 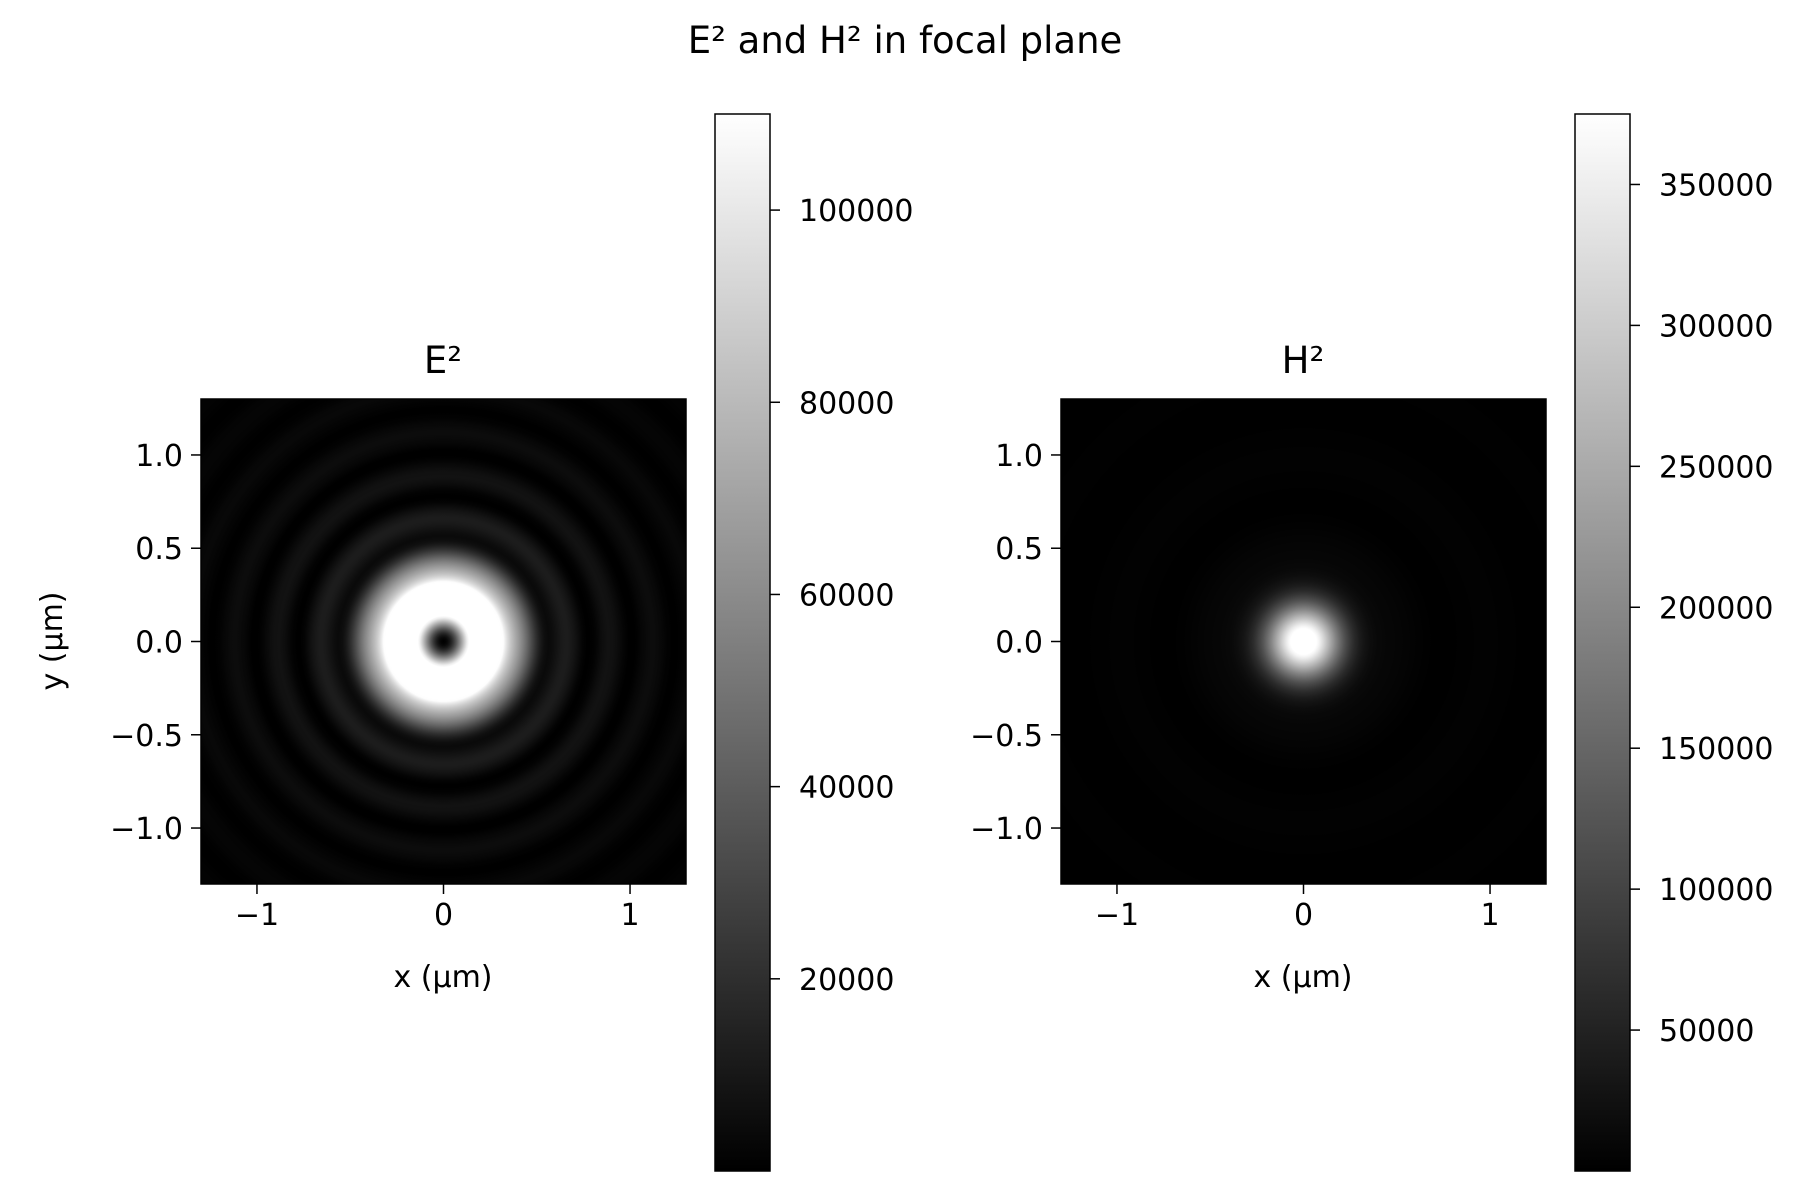 I want to click on colorbar-tick-label: 40000, so click(x=846, y=788).